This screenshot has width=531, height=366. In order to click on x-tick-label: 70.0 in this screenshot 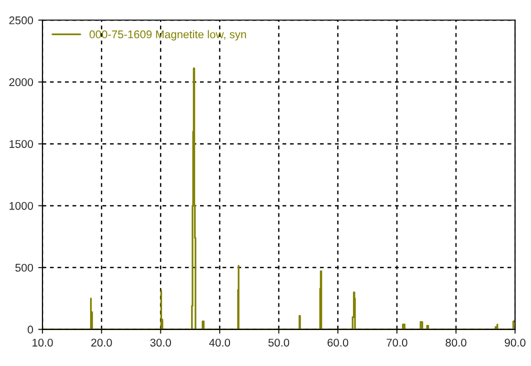, I will do `click(397, 342)`.